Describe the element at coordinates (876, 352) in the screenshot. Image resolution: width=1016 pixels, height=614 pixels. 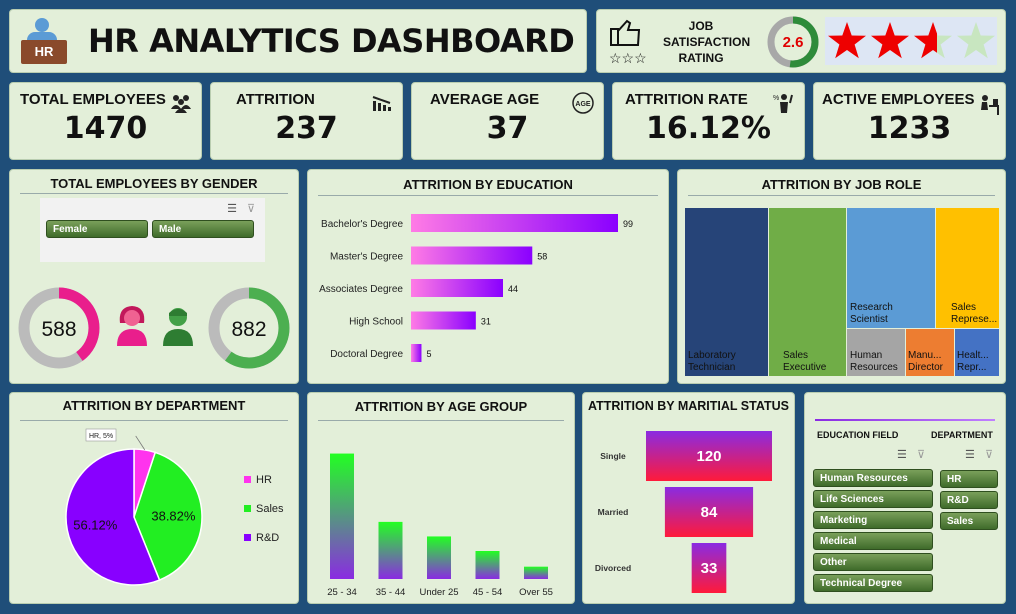
I see `treemap-cell: Human Resources` at that location.